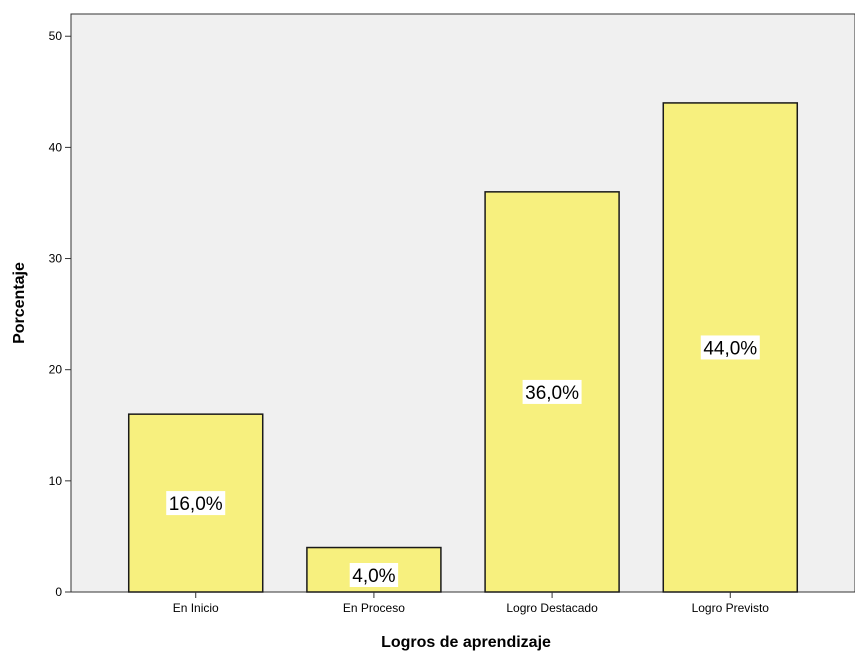 This screenshot has height=655, width=855. I want to click on data-label: 36,0%, so click(552, 393).